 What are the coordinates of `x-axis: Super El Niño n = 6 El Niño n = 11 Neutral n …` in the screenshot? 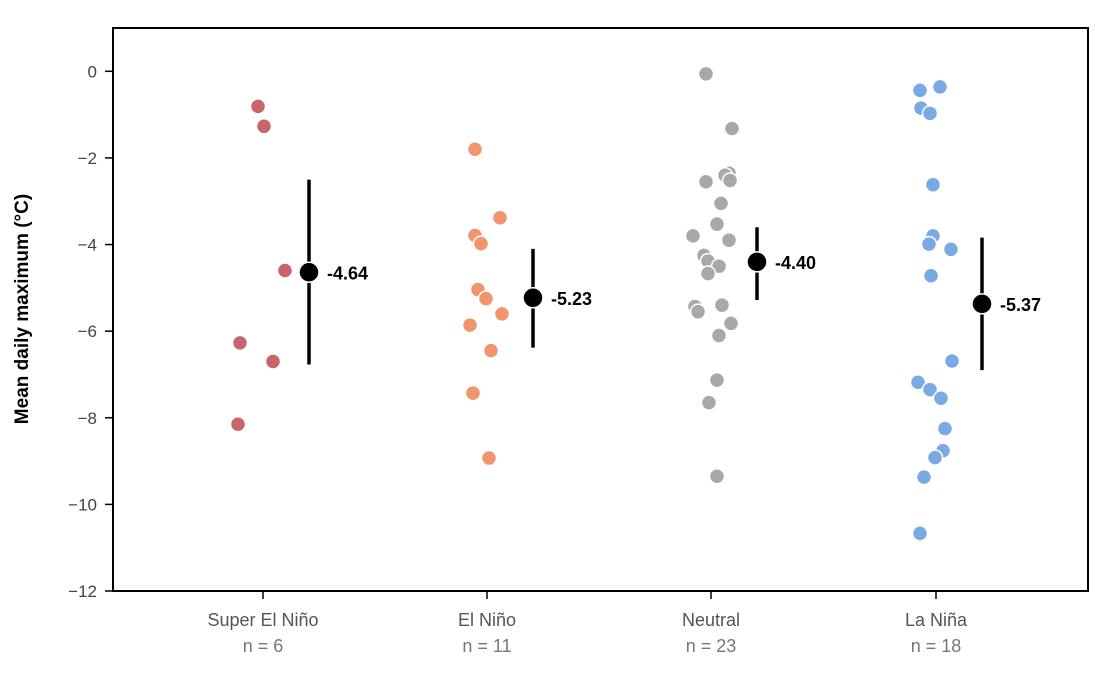 It's located at (587, 623).